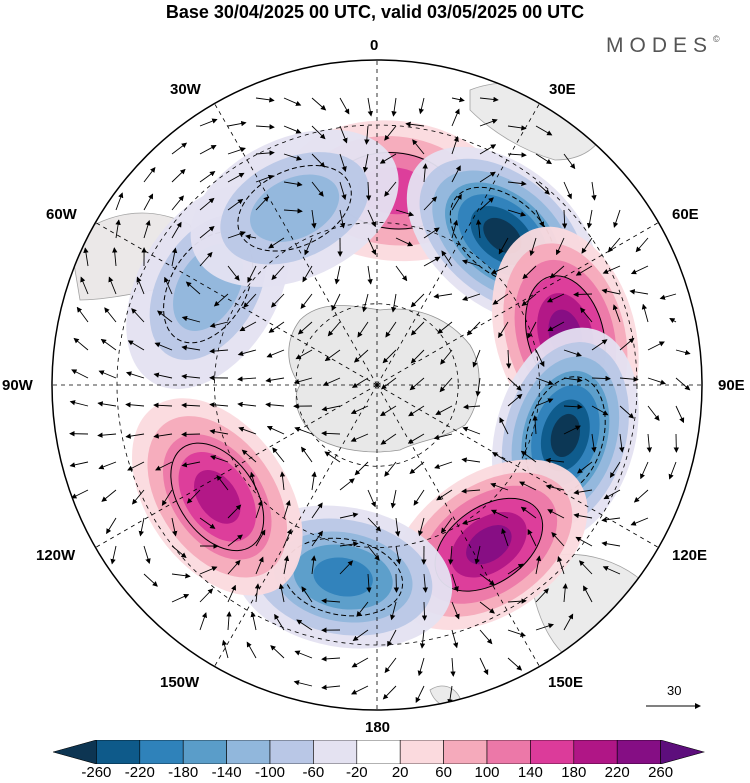 The image size is (750, 783). I want to click on lon-label-30e: 30E, so click(562, 89).